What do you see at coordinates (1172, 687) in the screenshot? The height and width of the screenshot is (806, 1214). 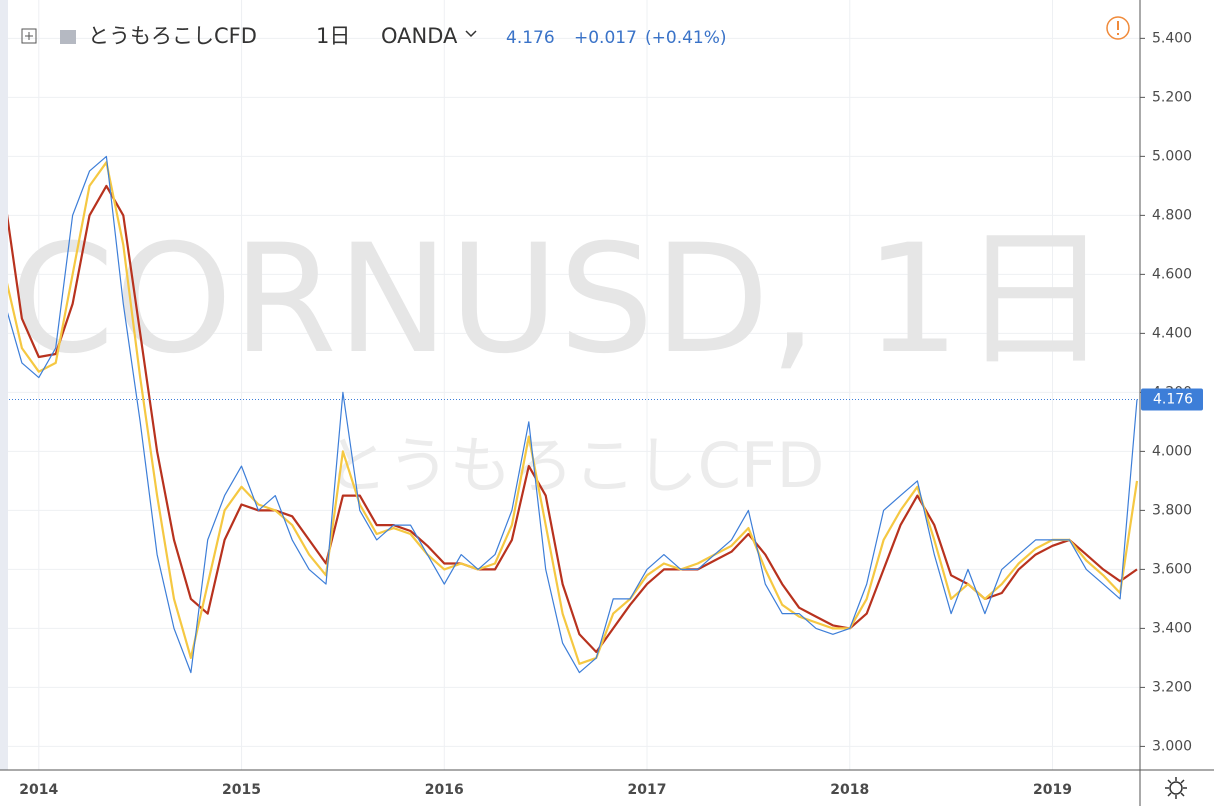 I see `y-tick-label: 3.200` at bounding box center [1172, 687].